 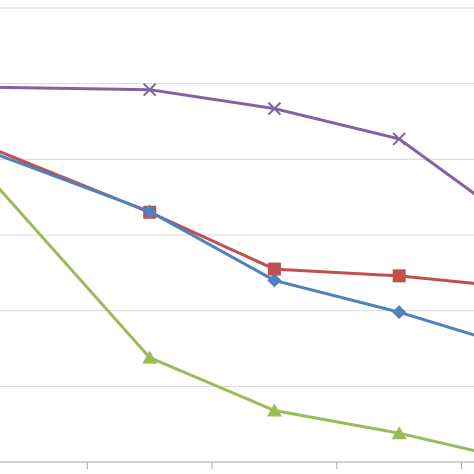 I want to click on x-axis, so click(x=274, y=465).